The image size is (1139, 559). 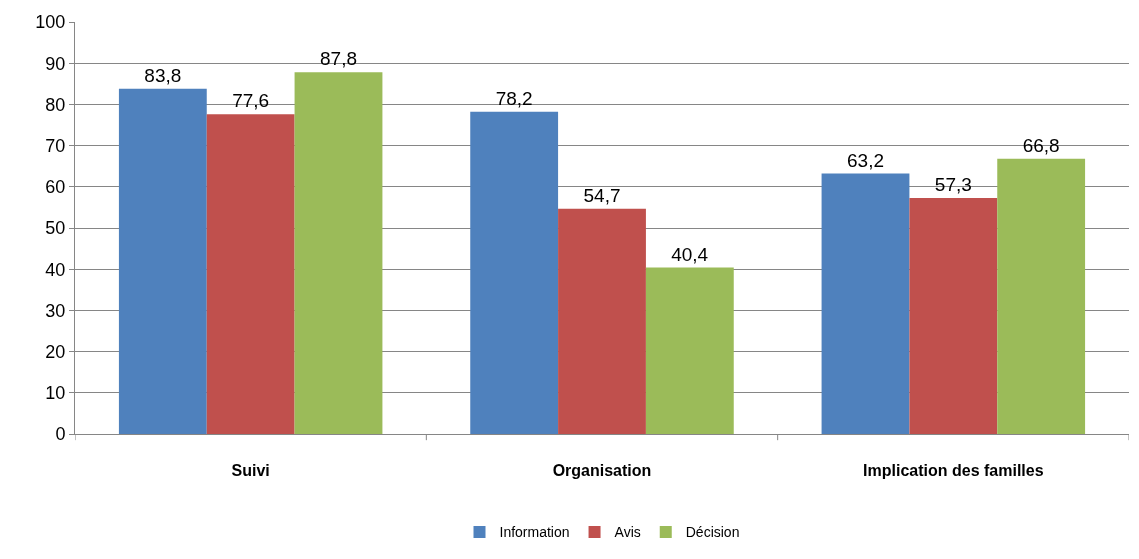 I want to click on data-label: 40,4, so click(x=690, y=254).